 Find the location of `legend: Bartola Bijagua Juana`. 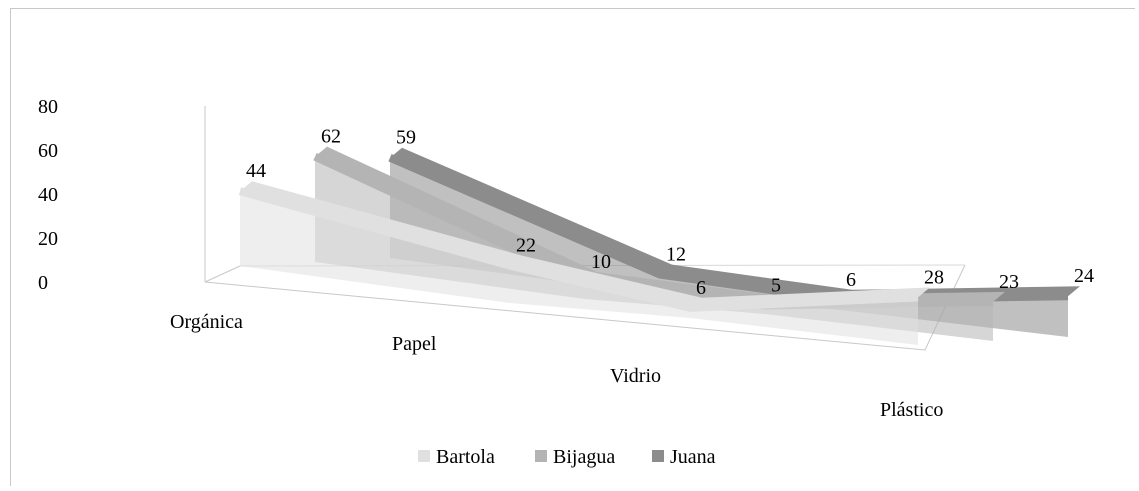

legend: Bartola Bijagua Juana is located at coordinates (567, 457).